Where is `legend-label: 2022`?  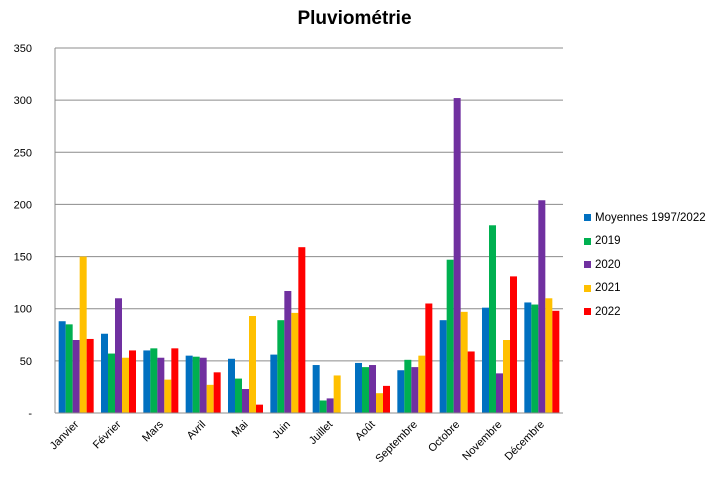 legend-label: 2022 is located at coordinates (608, 311).